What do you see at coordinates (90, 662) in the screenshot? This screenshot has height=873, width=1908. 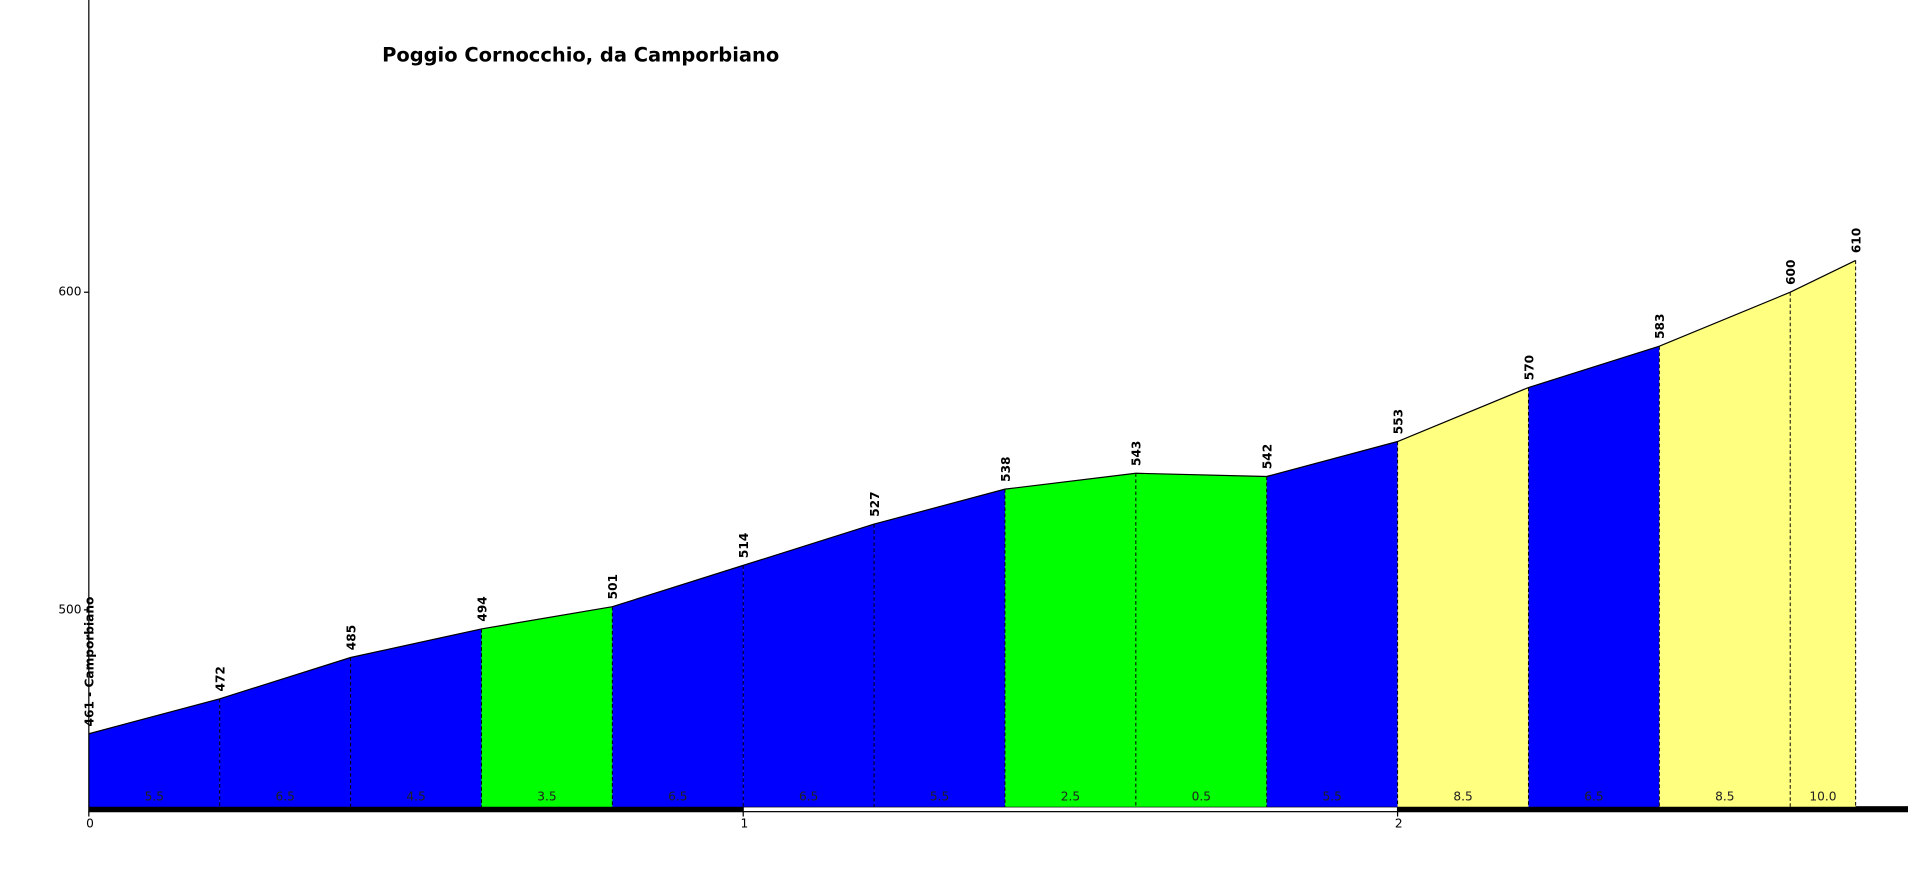 I see `point-label: 461 - Camporbiano` at bounding box center [90, 662].